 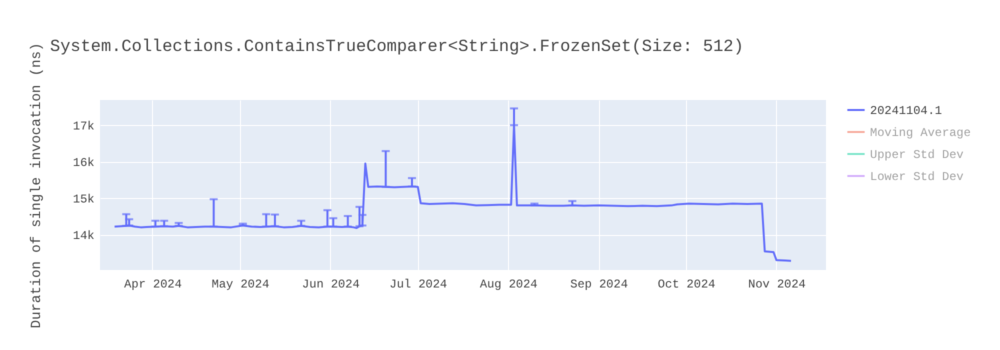 I want to click on x-tick-label: Nov 2024, so click(x=777, y=285).